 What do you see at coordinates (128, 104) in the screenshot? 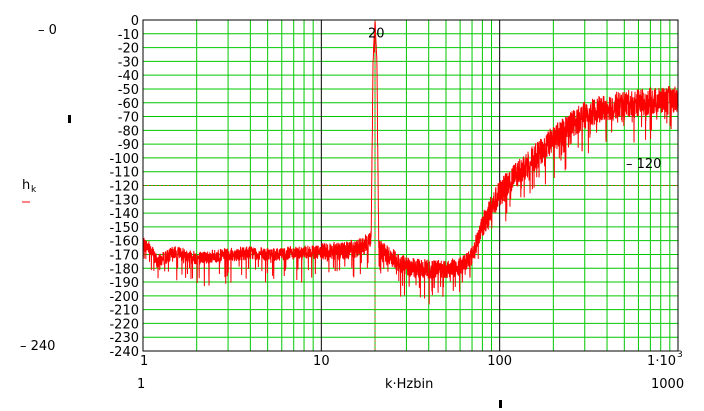
I see `y-tick-label: -60` at bounding box center [128, 104].